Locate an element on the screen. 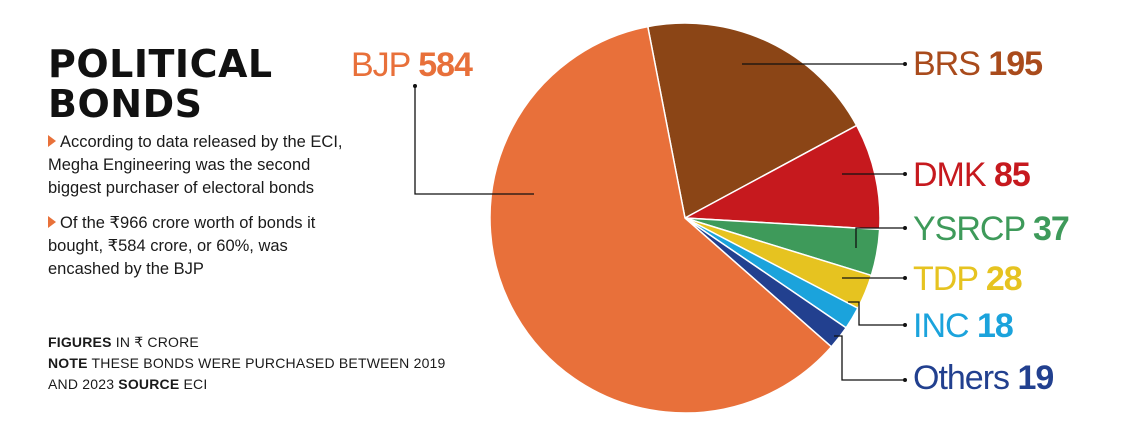 The height and width of the screenshot is (428, 1121). slice-label-value: 28 is located at coordinates (1004, 279).